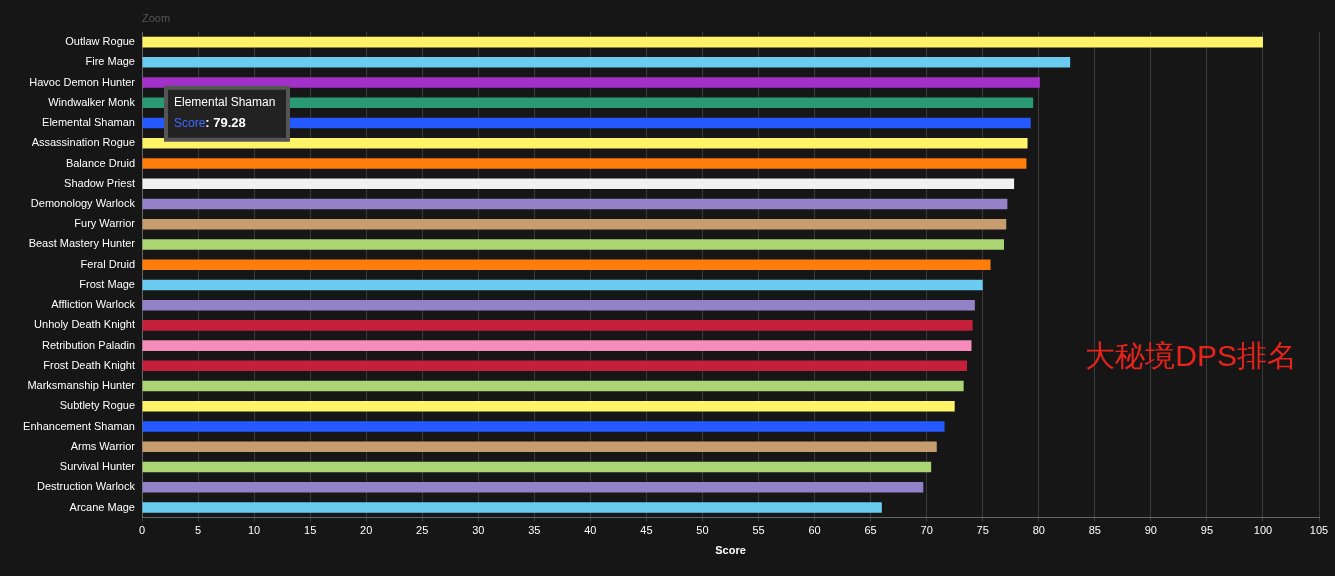 The height and width of the screenshot is (576, 1335). What do you see at coordinates (83, 142) in the screenshot?
I see `y-tick-label: Assassination Rogue` at bounding box center [83, 142].